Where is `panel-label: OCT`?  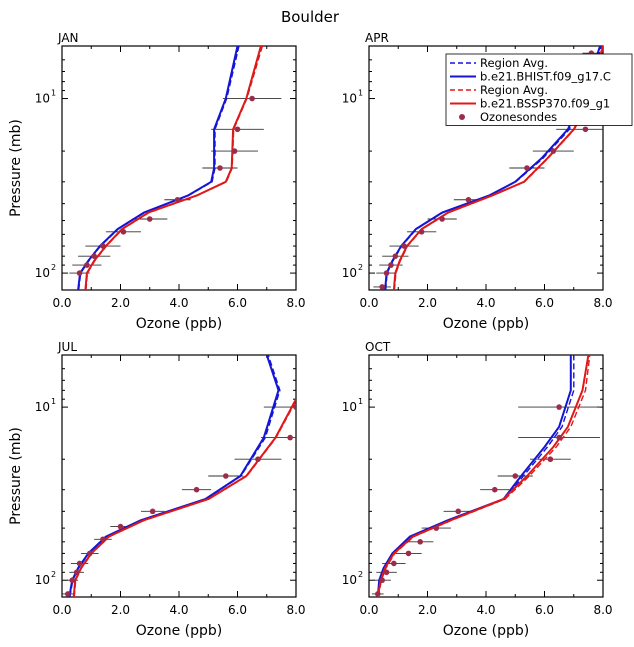
panel-label: OCT is located at coordinates (378, 347).